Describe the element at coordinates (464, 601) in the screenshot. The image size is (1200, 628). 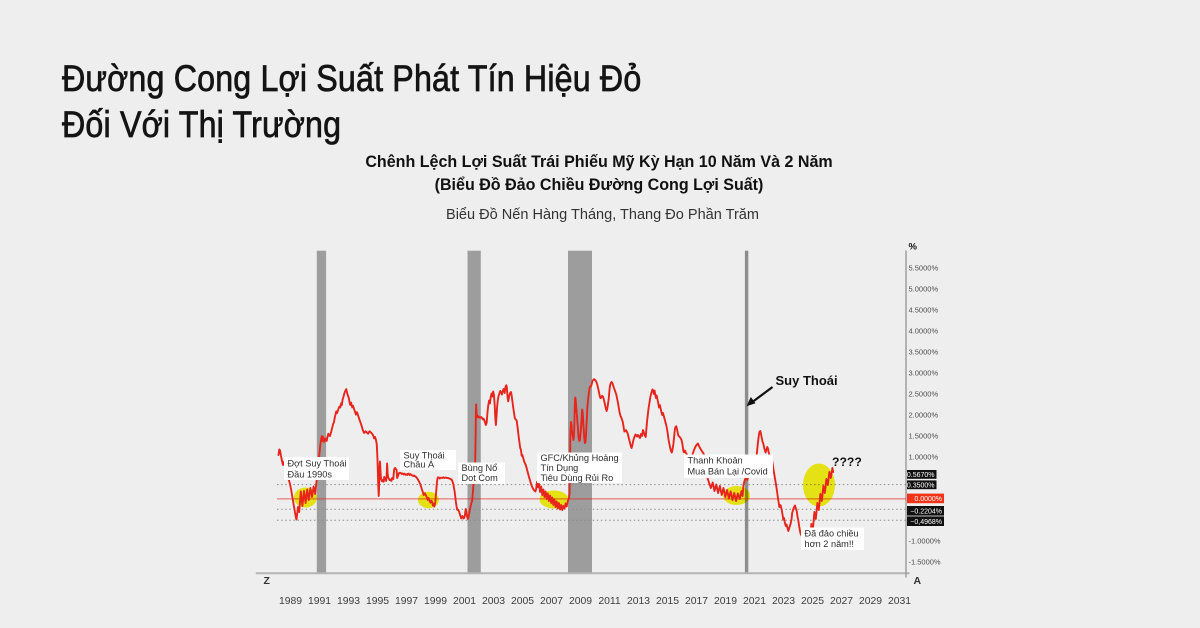
I see `svg-text: 2001` at that location.